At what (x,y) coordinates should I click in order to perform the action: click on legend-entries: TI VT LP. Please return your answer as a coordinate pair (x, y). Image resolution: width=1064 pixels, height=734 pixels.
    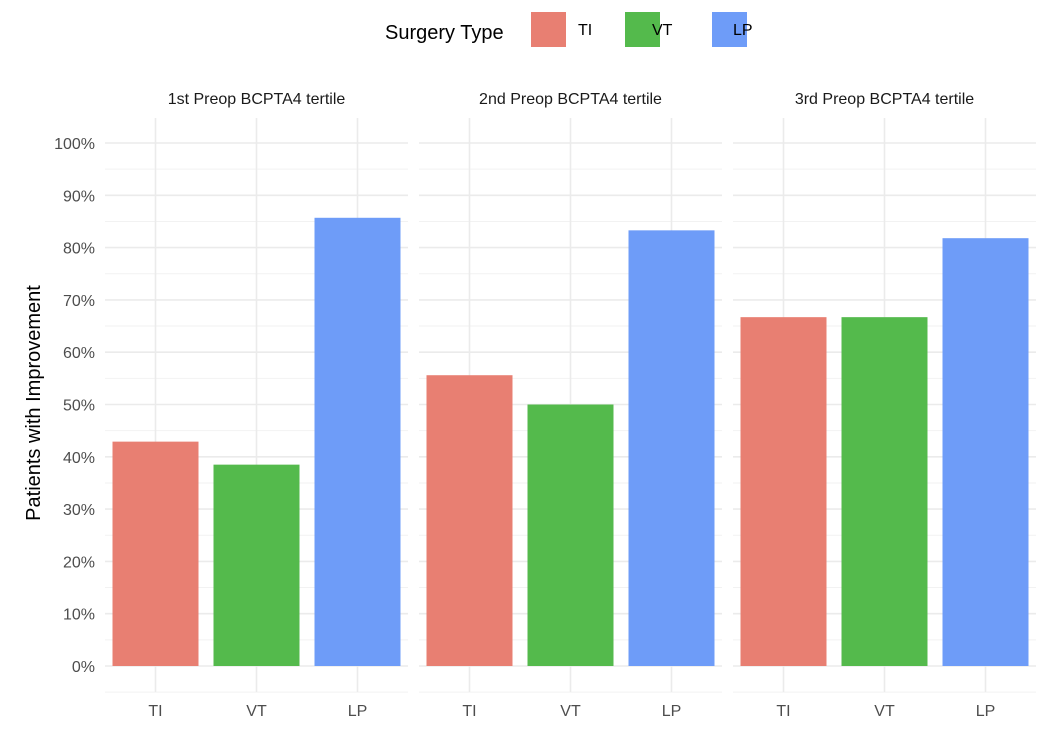
    Looking at the image, I should click on (642, 29).